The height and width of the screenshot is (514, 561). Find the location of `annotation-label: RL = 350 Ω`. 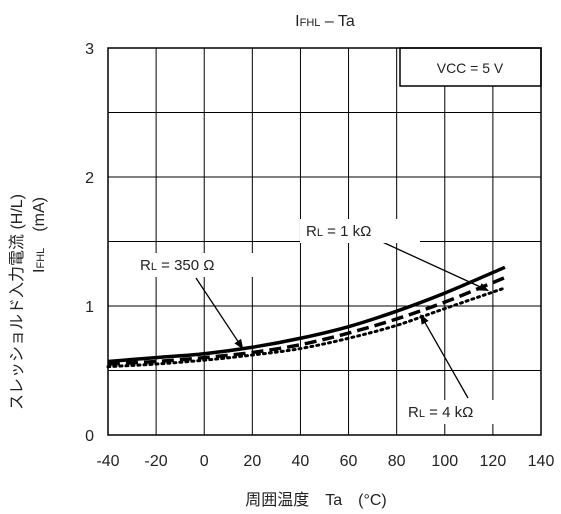

annotation-label: RL = 350 Ω is located at coordinates (177, 265).